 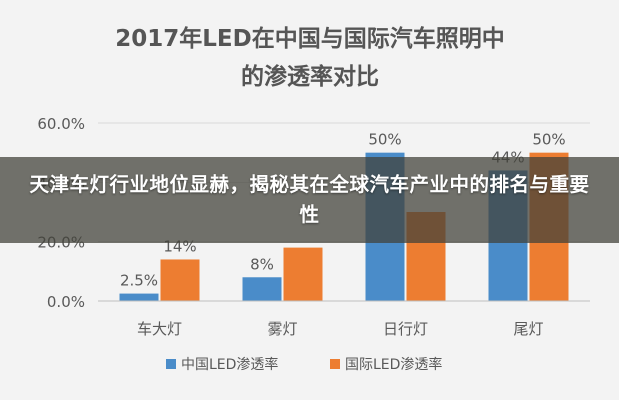 I want to click on y-tick-label: 60.0%, so click(x=61, y=124).